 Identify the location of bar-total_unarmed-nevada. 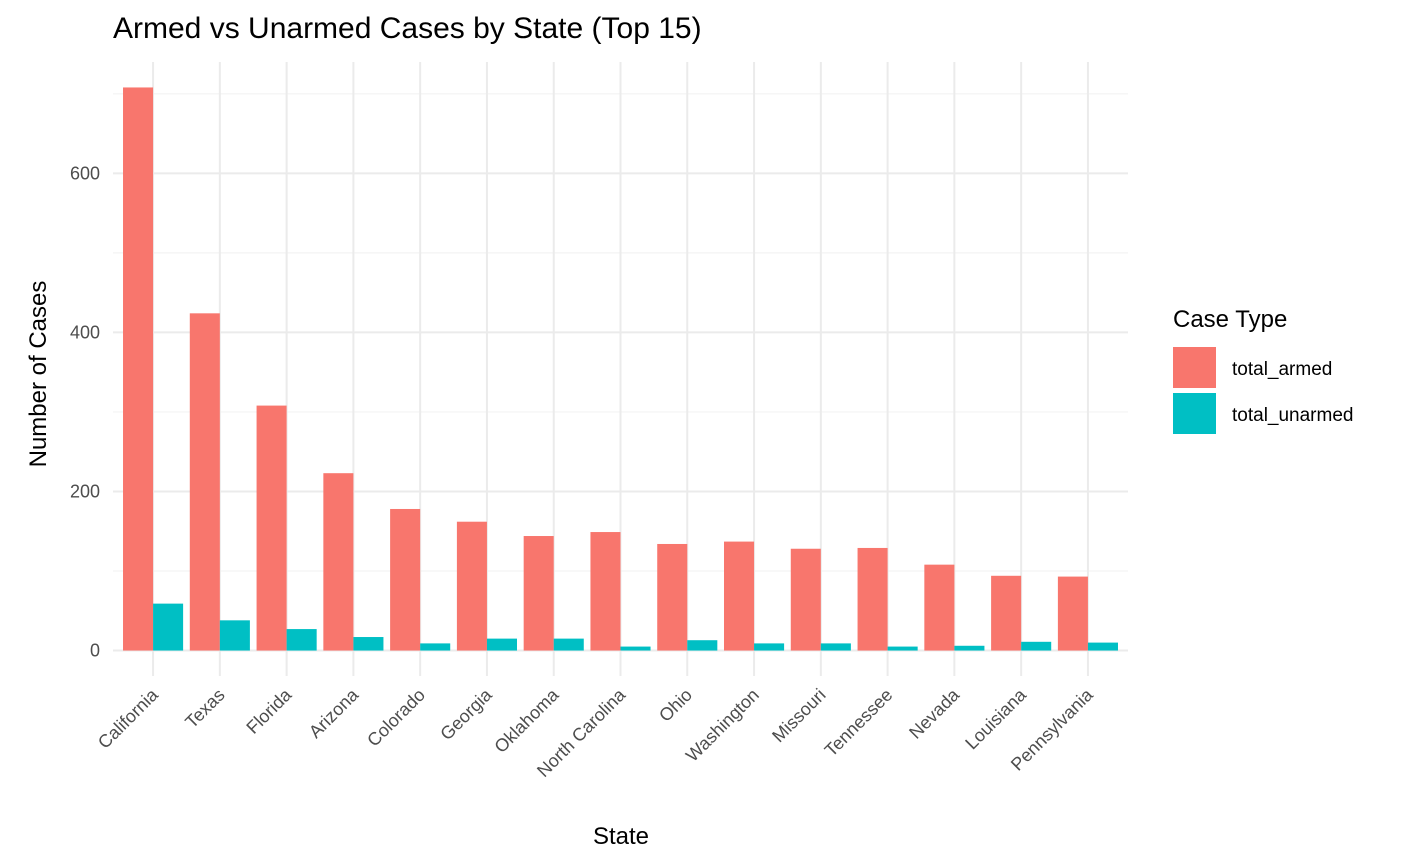
(969, 648).